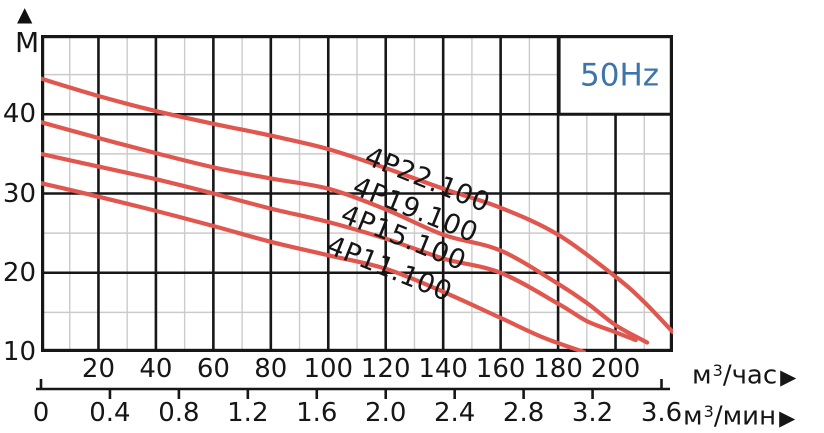 The height and width of the screenshot is (433, 824). I want to click on x-axis-min-unit: м3/мин ▶, so click(739, 414).